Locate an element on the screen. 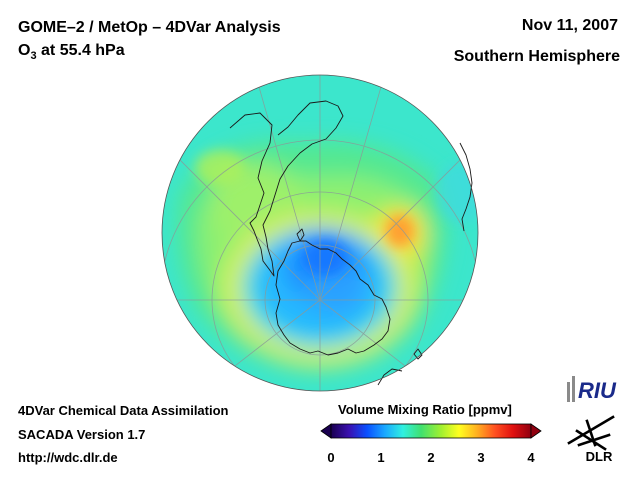 This screenshot has width=640, height=480. dlr-logo-mark is located at coordinates (591, 433).